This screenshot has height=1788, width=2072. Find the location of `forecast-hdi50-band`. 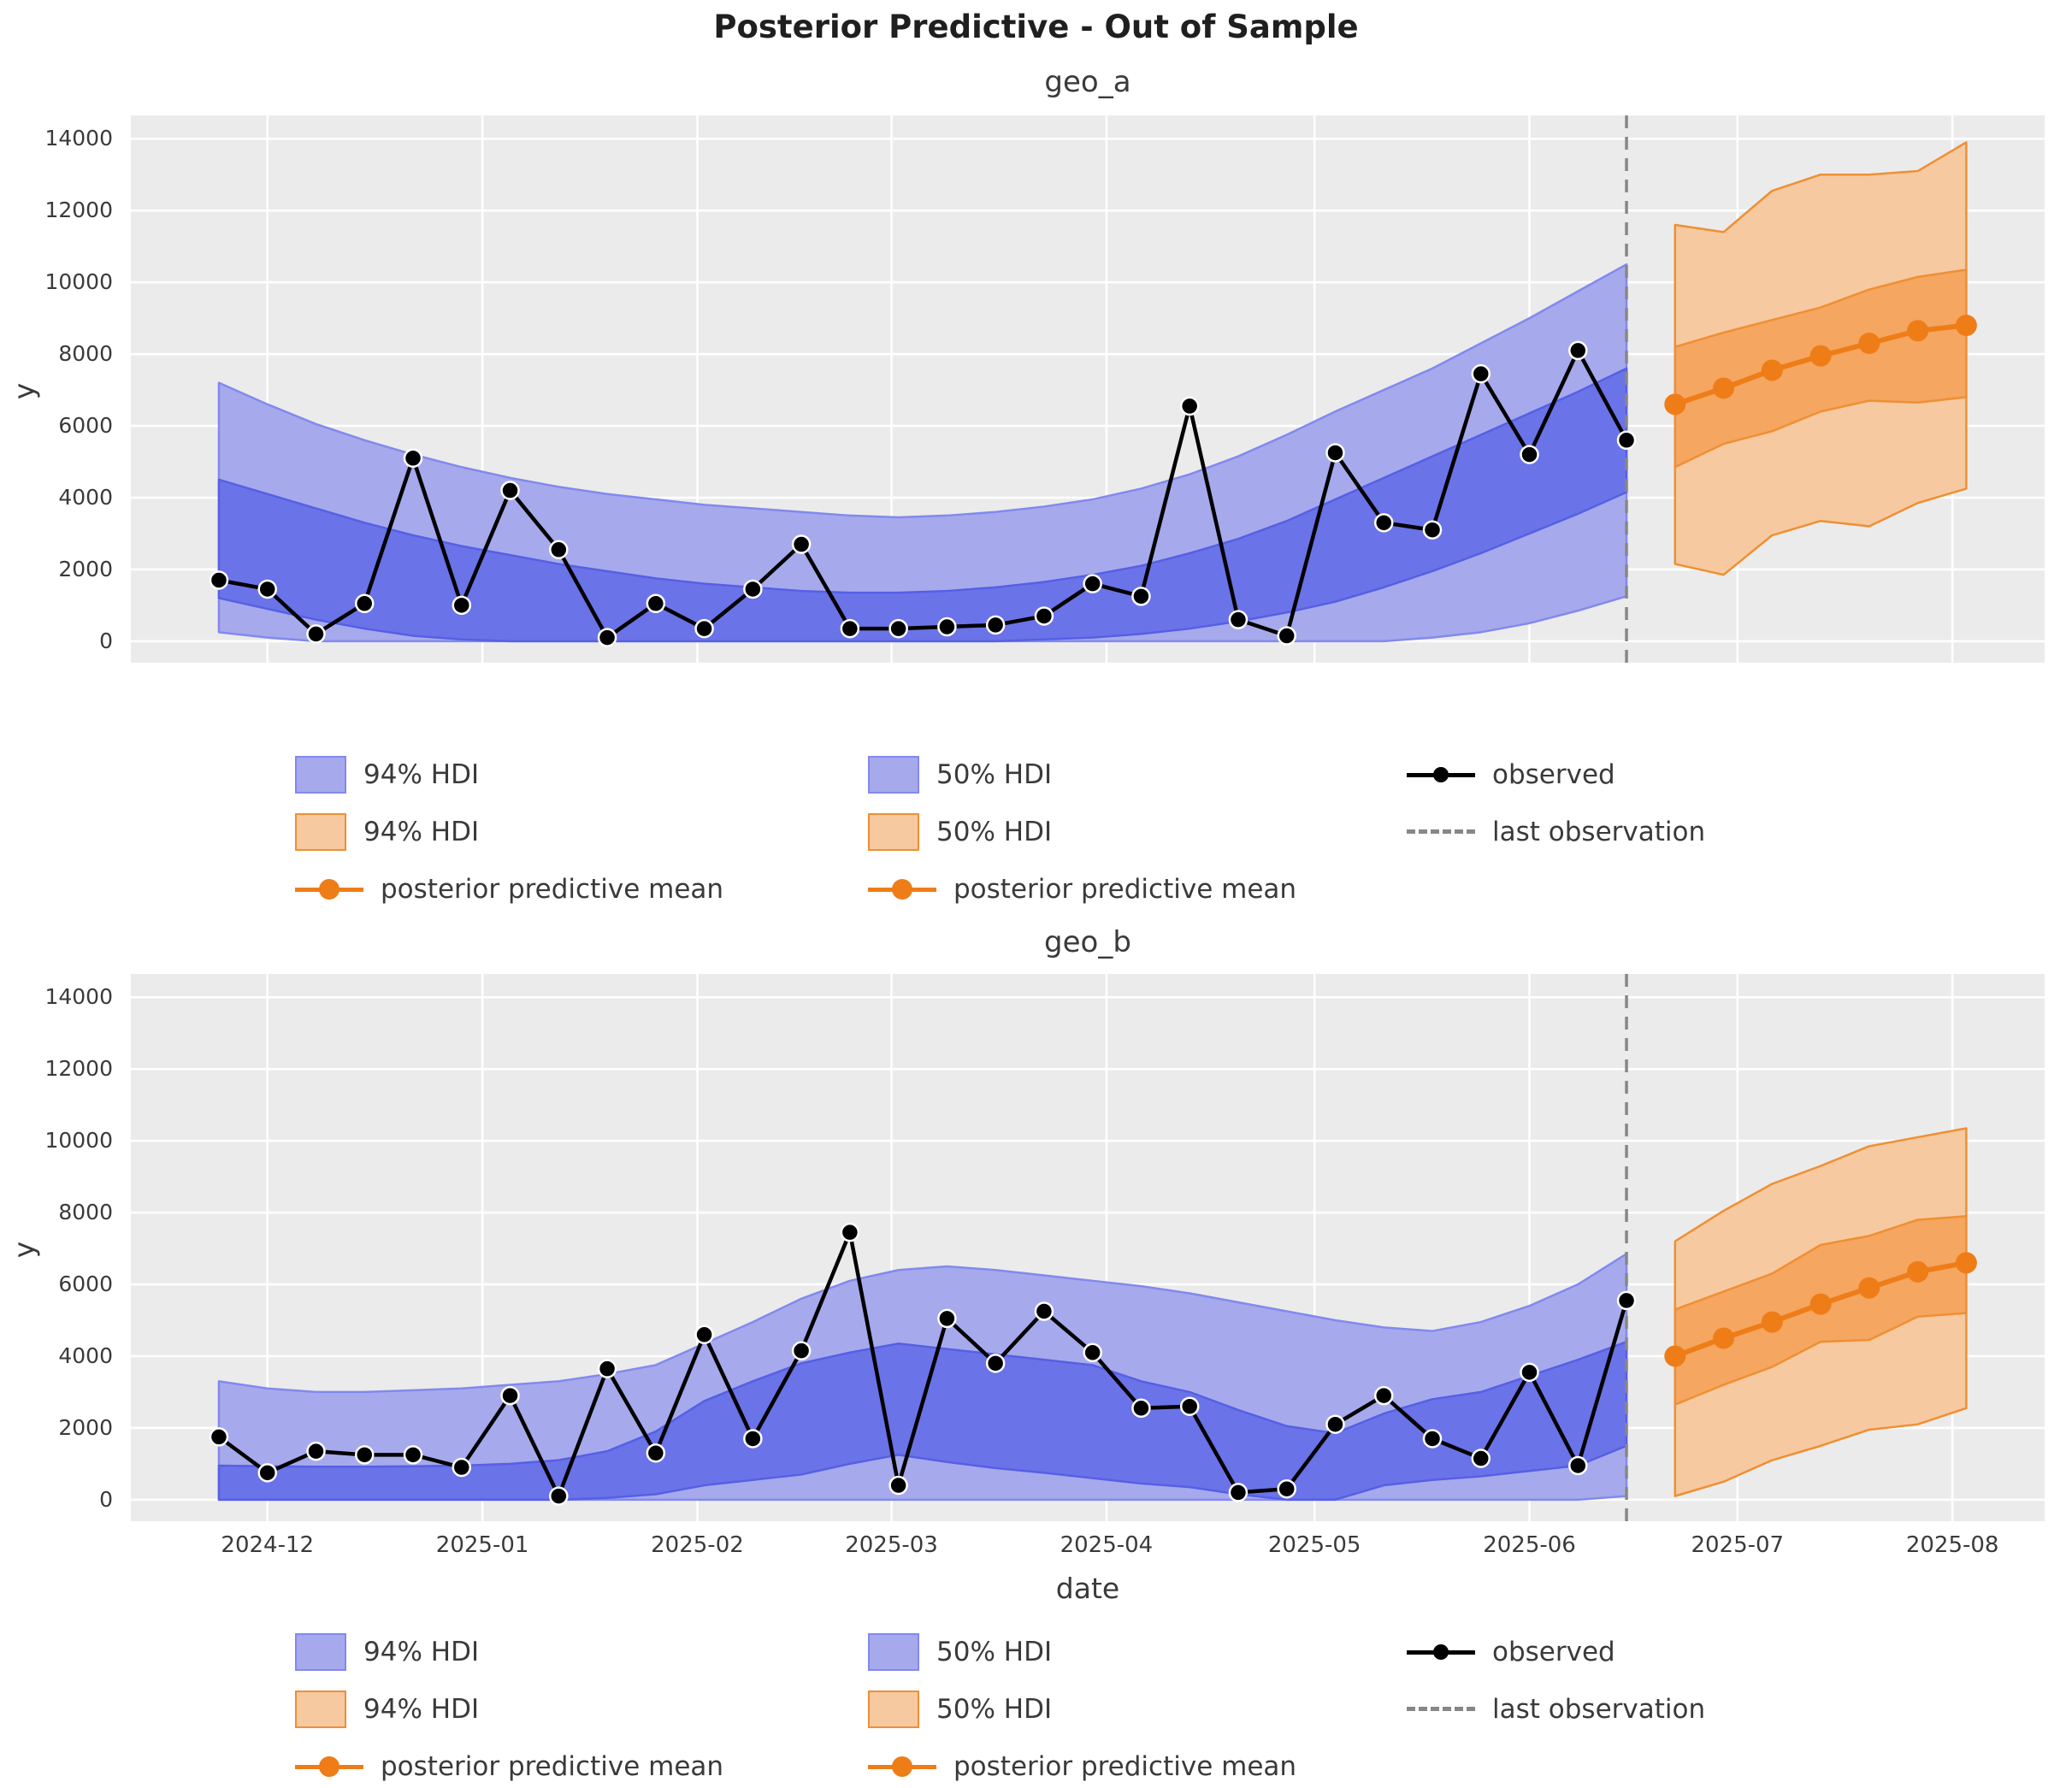

forecast-hdi50-band is located at coordinates (1821, 368).